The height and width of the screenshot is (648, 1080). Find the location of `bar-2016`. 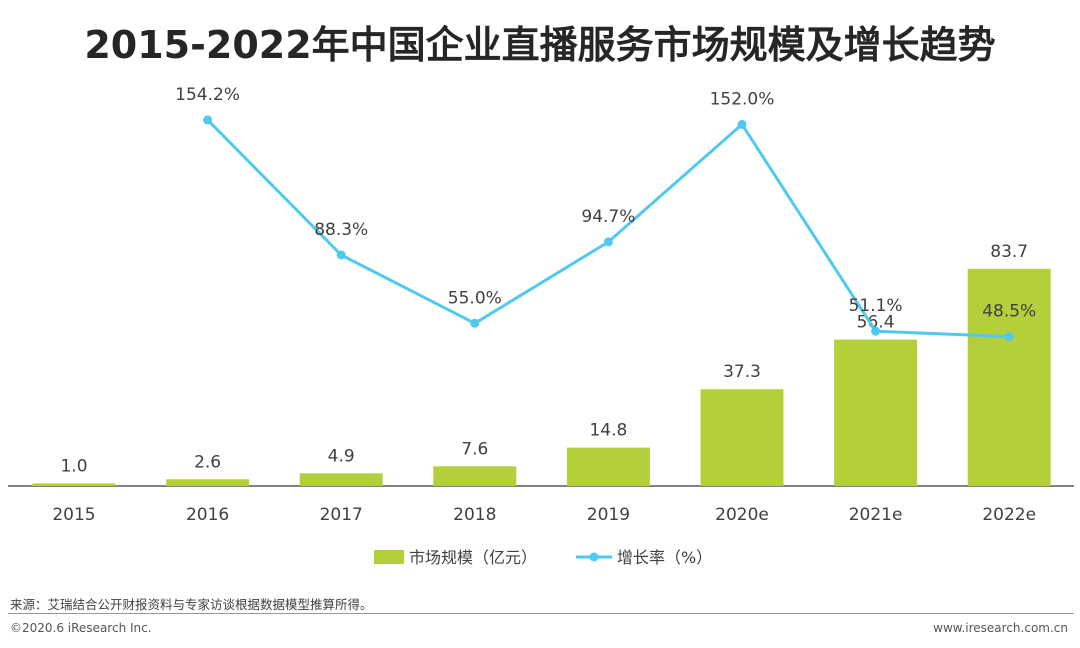

bar-2016 is located at coordinates (208, 482).